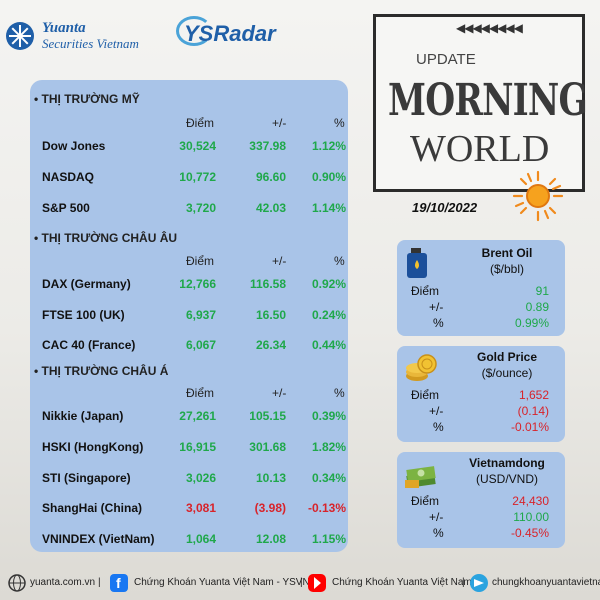 Image resolution: width=600 pixels, height=600 pixels. What do you see at coordinates (197, 177) in the screenshot?
I see `row-points: 10,772` at bounding box center [197, 177].